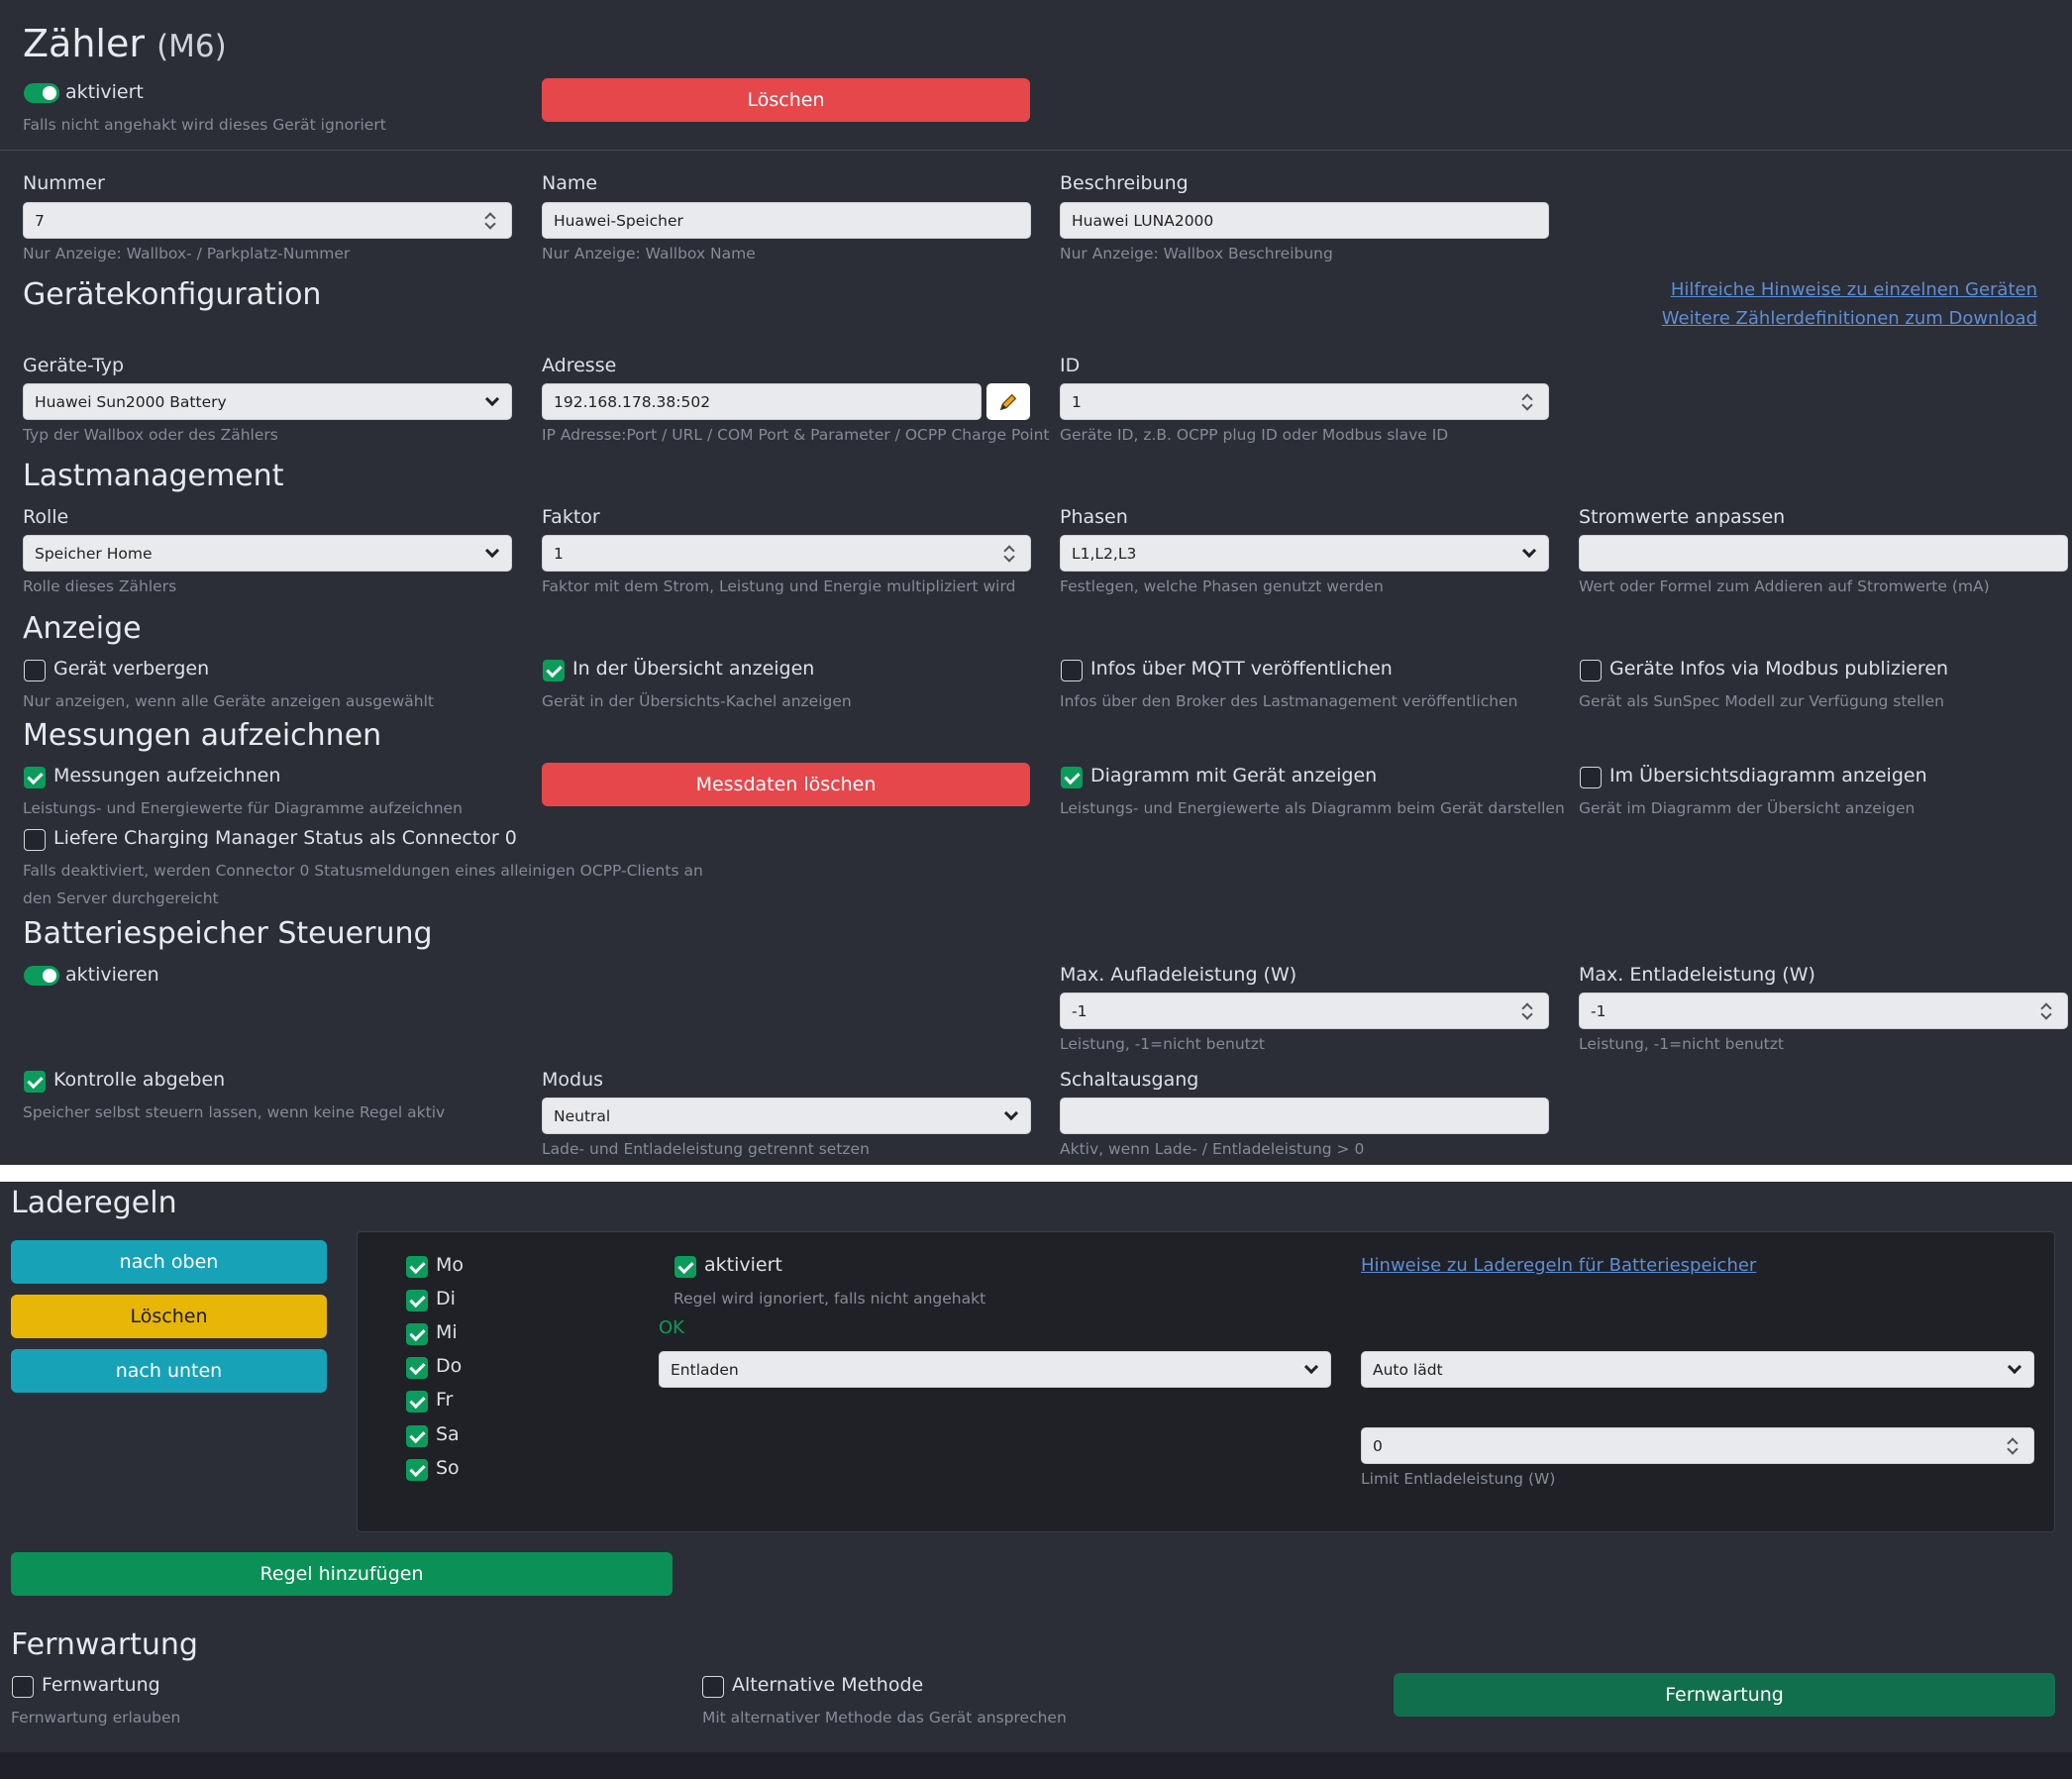 The width and height of the screenshot is (2072, 1779). I want to click on name-input: Huawei-Speicher, so click(786, 220).